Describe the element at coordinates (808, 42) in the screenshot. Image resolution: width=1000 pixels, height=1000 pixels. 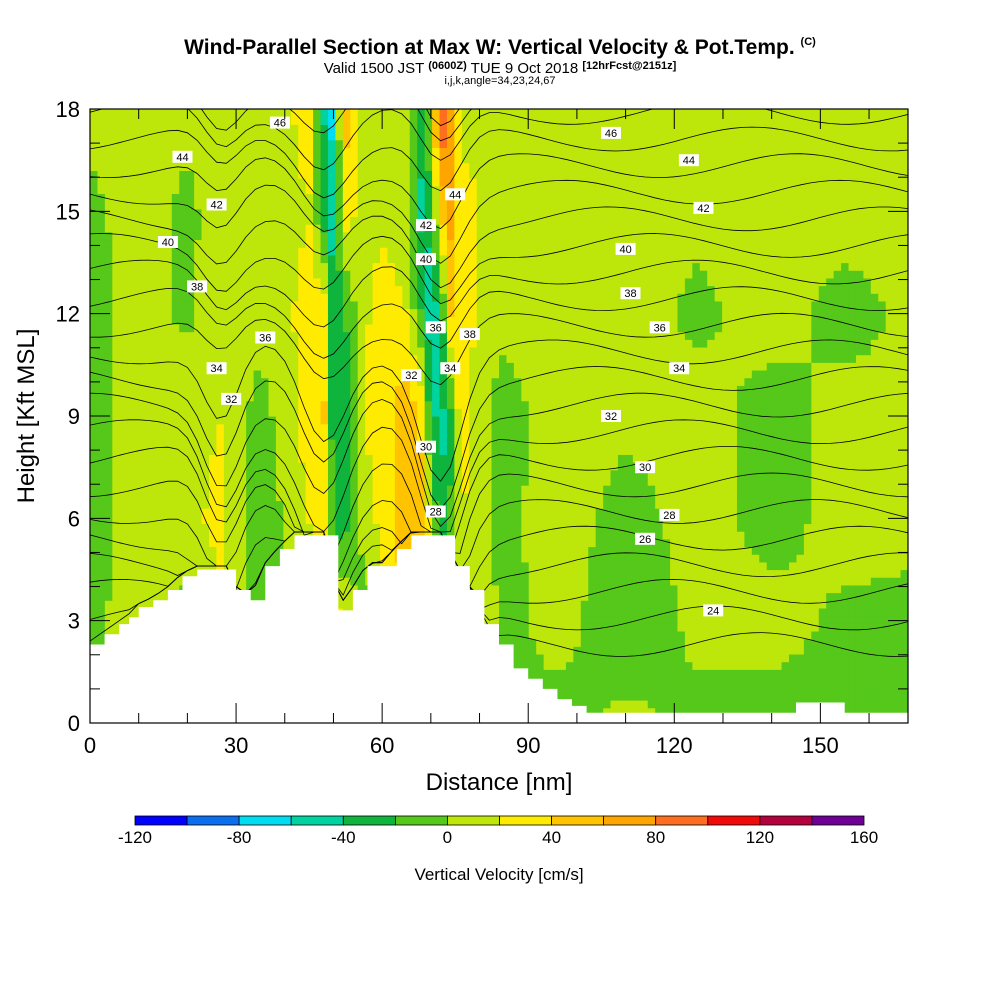
I see `chart-title-mark: (C)` at that location.